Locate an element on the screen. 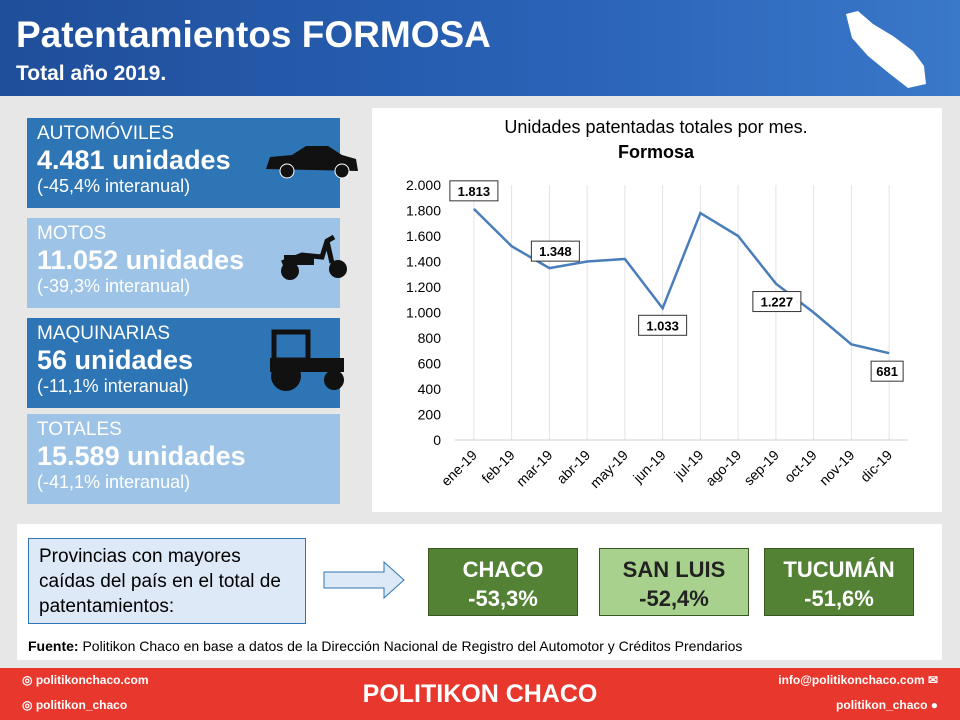 This screenshot has height=720, width=960. y-tick-label: 1.800 is located at coordinates (423, 211).